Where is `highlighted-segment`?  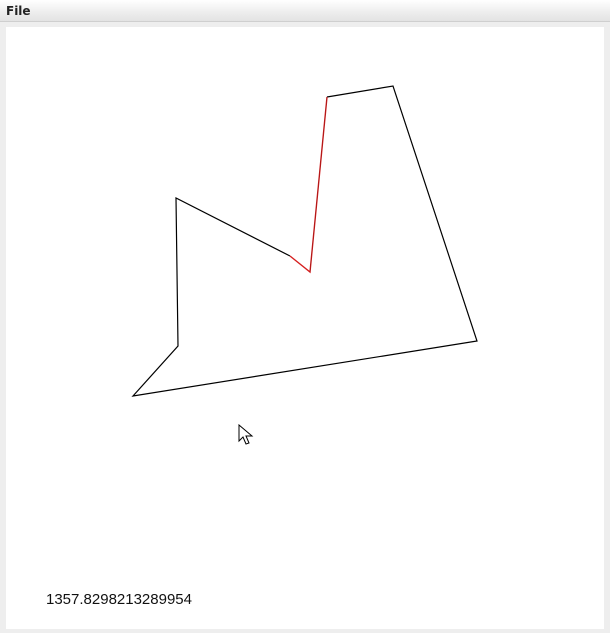 highlighted-segment is located at coordinates (308, 185).